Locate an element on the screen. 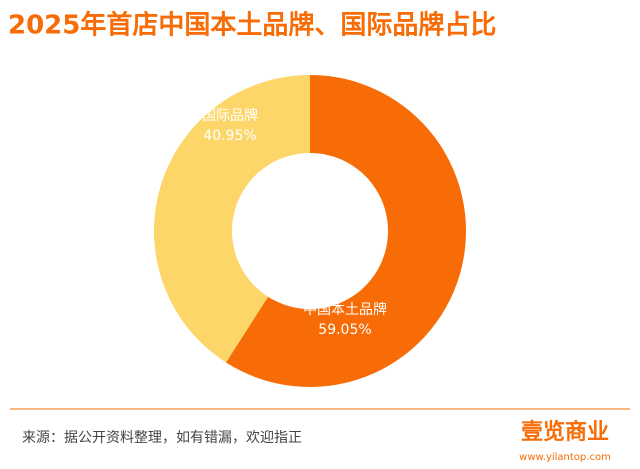 The width and height of the screenshot is (640, 469). logo-name: 壹览商业 is located at coordinates (565, 432).